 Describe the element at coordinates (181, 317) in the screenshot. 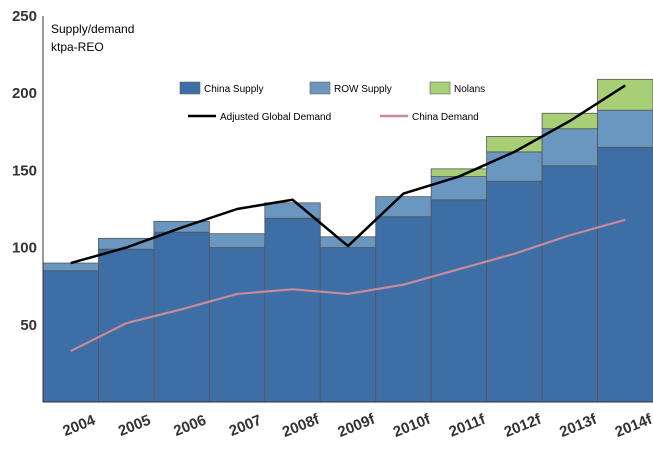

I see `bar-china-supply-2006` at that location.